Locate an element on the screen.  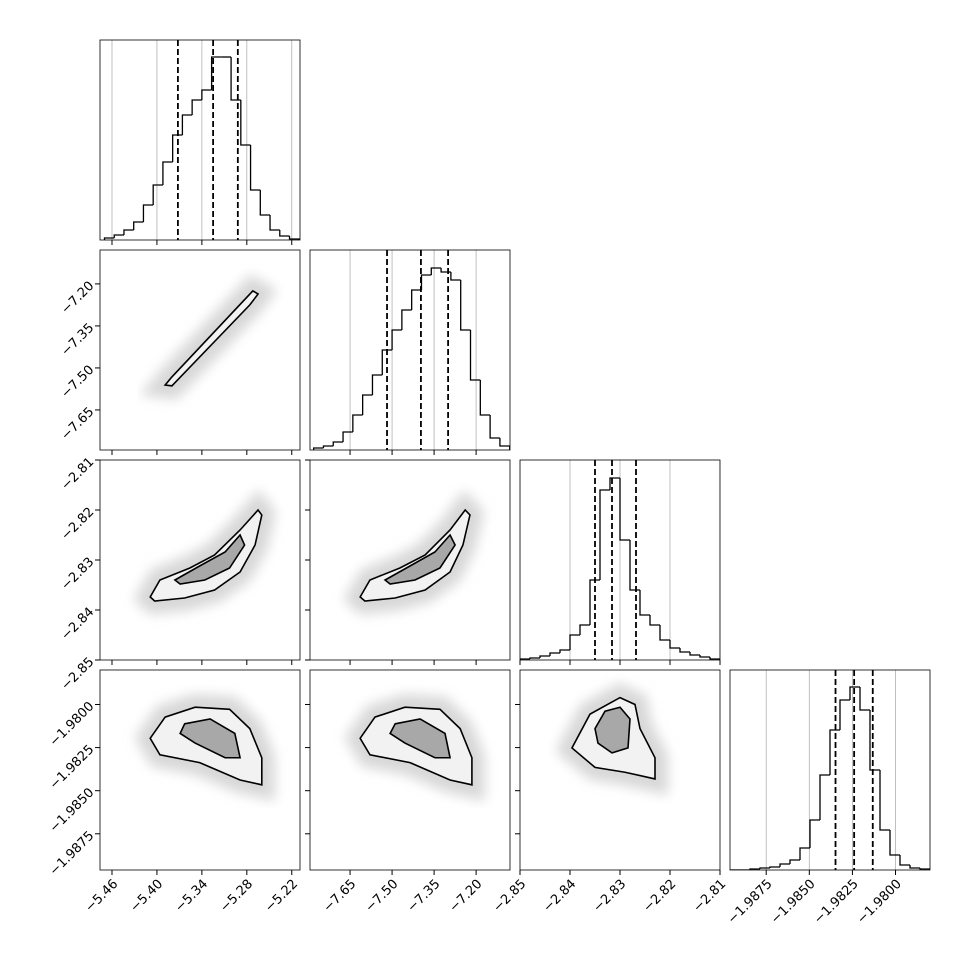
x-tick-label: −1.9875 is located at coordinates (750, 902).